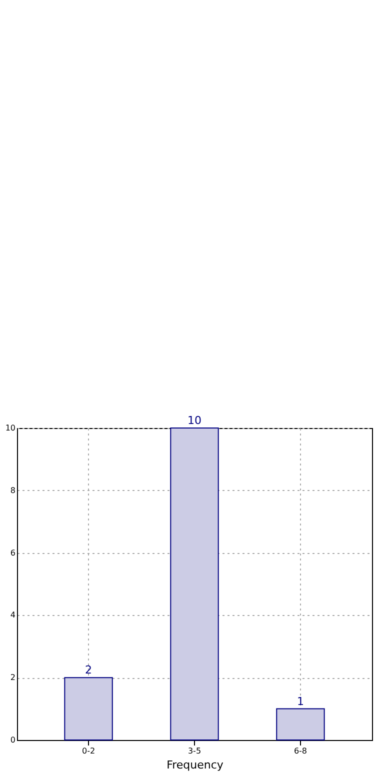  Describe the element at coordinates (88, 670) in the screenshot. I see `data-label: 2` at that location.